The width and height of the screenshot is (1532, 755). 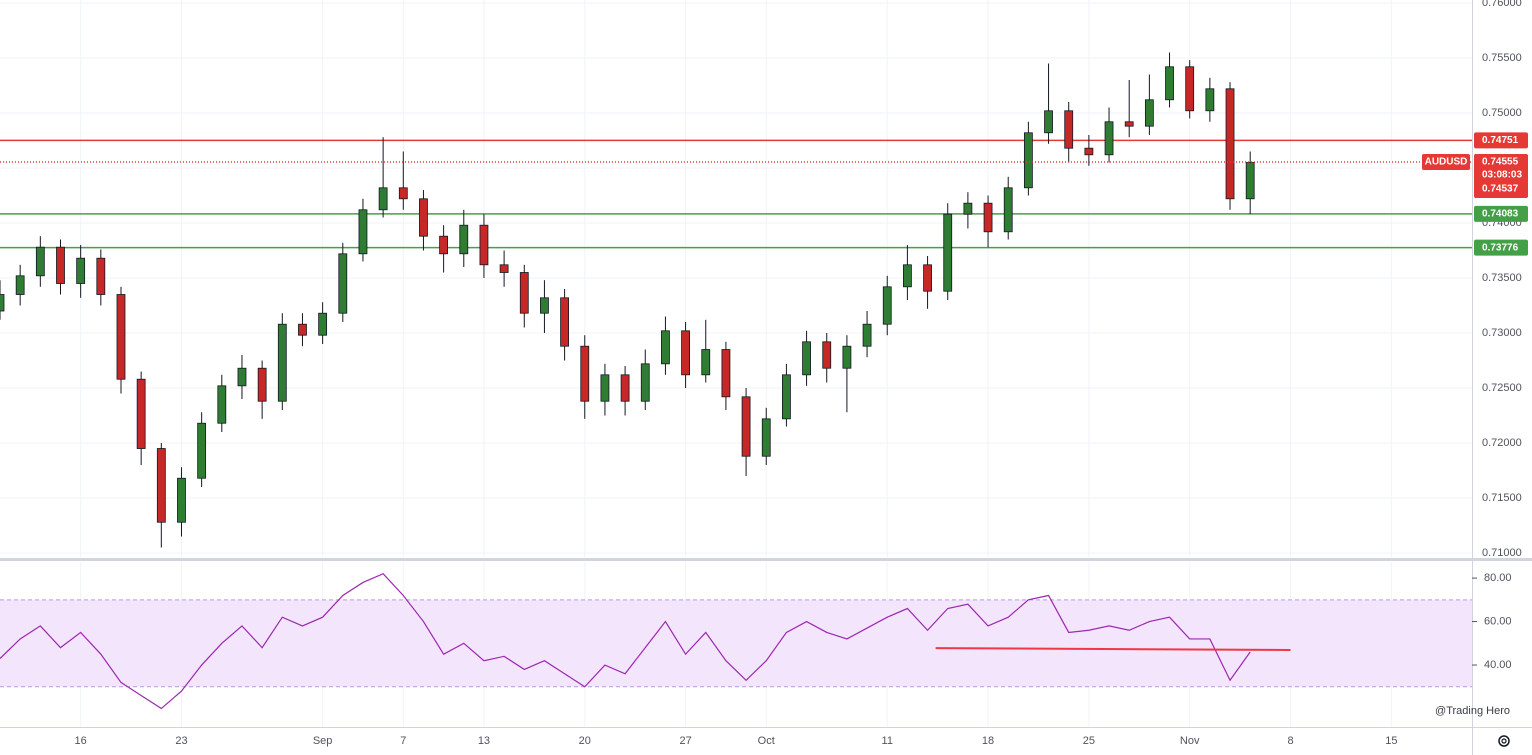 I want to click on gear-hub, so click(x=1504, y=741).